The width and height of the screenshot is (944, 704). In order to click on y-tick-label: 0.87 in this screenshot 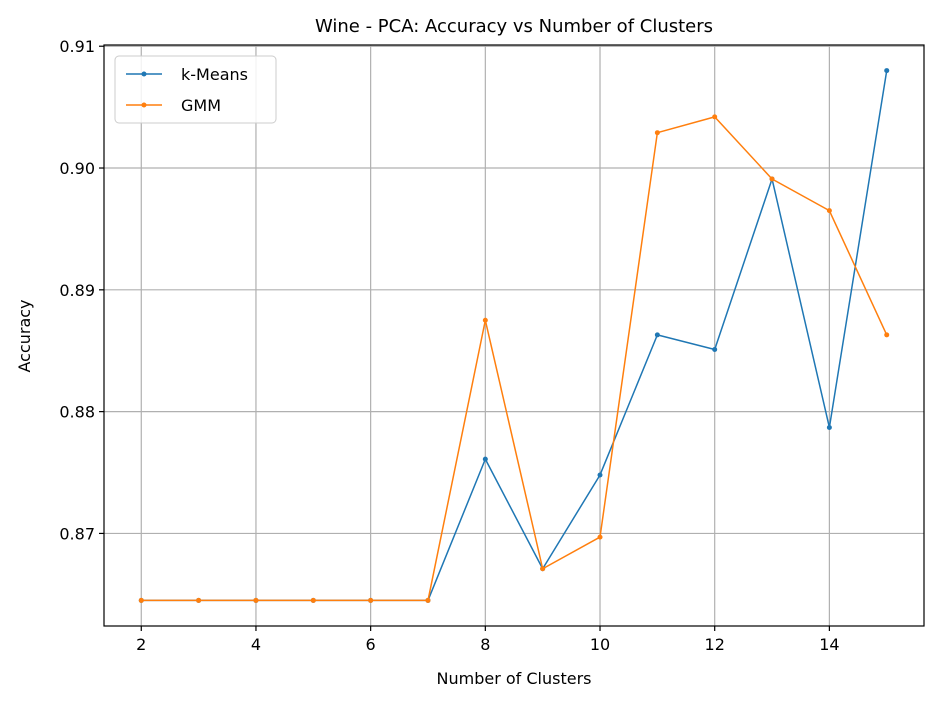, I will do `click(77, 533)`.